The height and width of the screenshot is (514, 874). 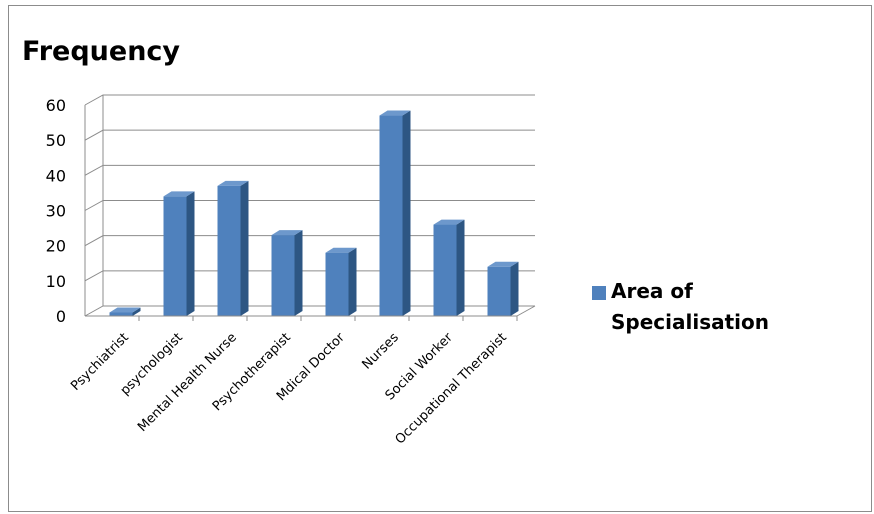 I want to click on y-axis-ticks: 0 10 20 30 40 50 60, so click(x=56, y=211).